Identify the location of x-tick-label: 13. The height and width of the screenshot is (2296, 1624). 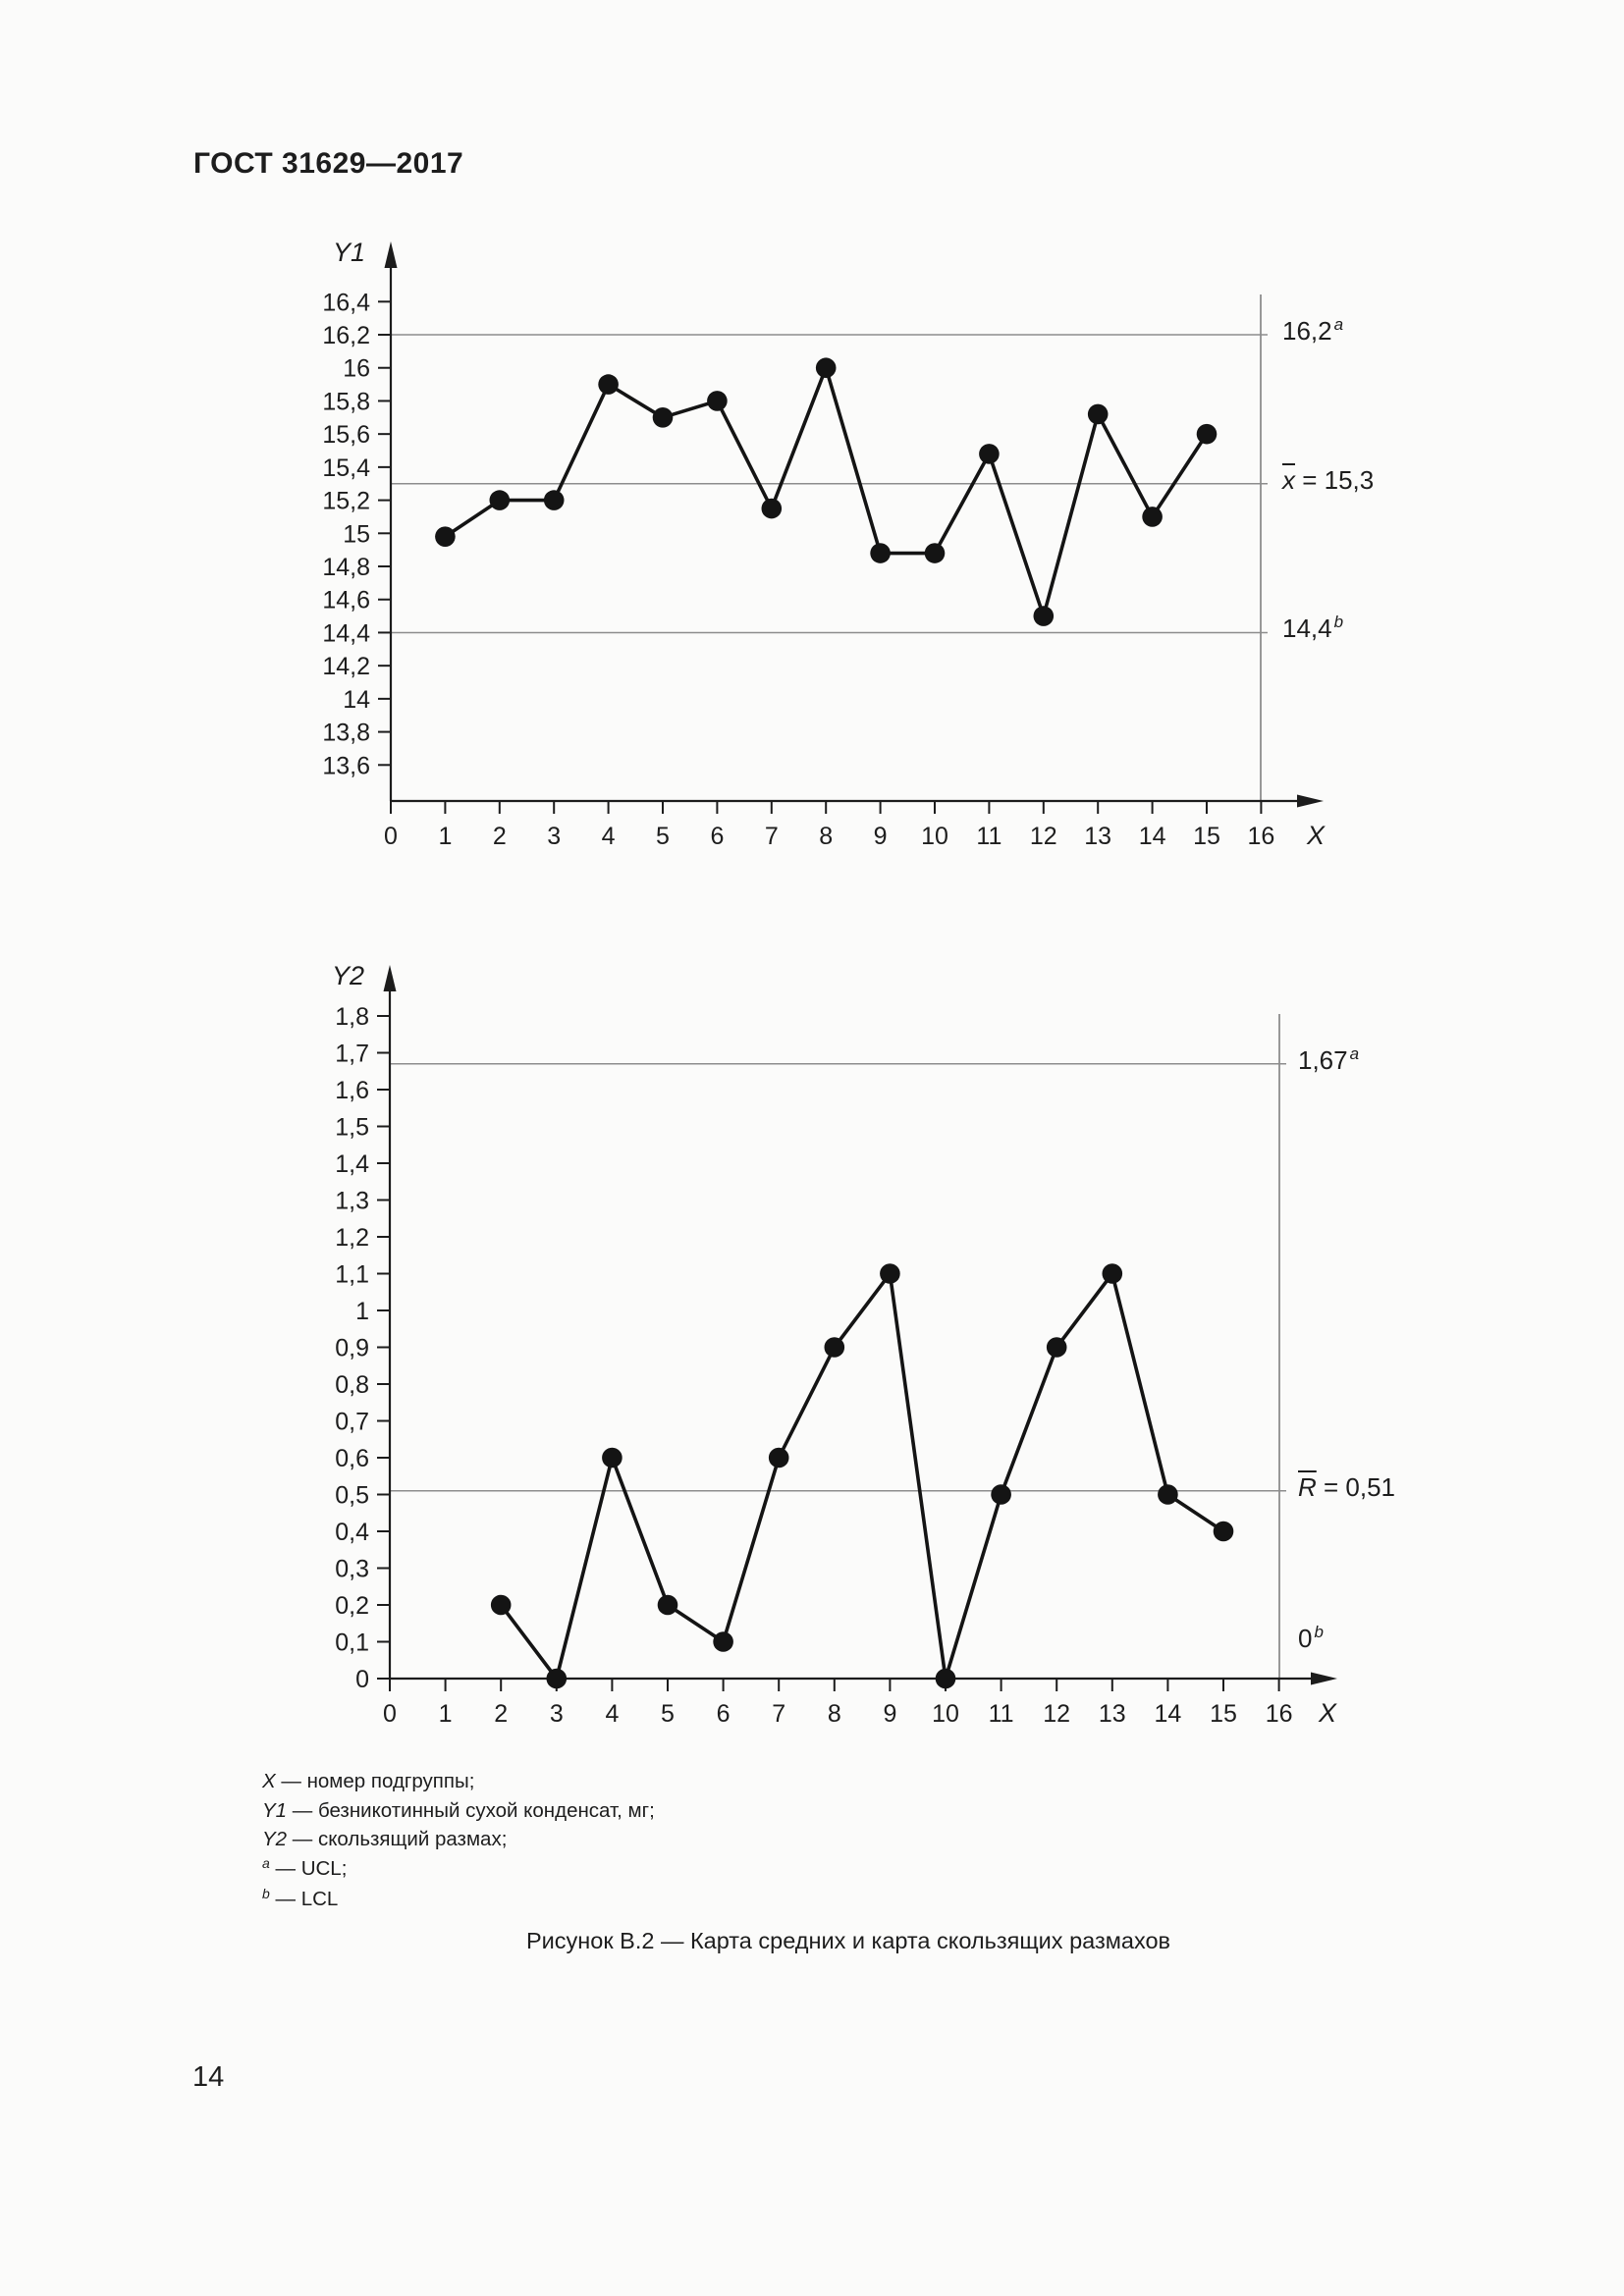
(1112, 1714).